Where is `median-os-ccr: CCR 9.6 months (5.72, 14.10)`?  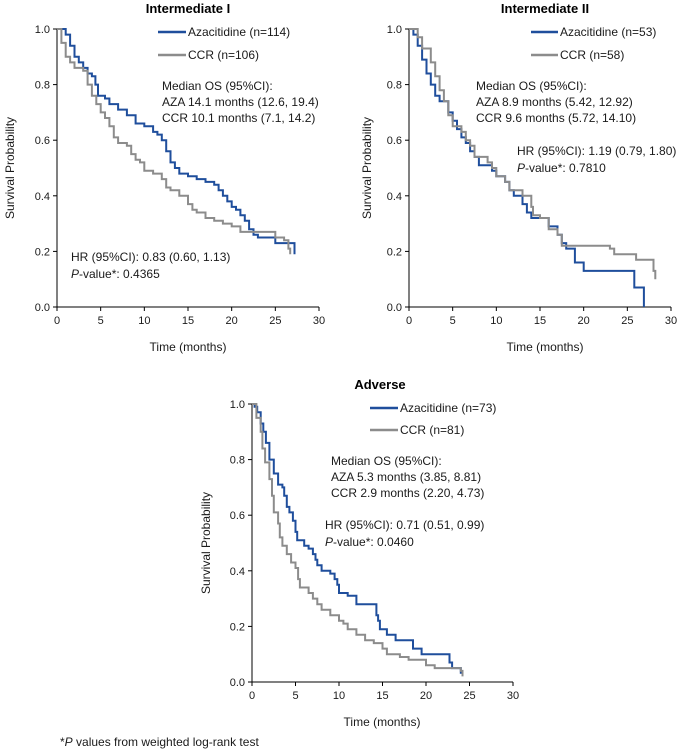
median-os-ccr: CCR 9.6 months (5.72, 14.10) is located at coordinates (556, 118).